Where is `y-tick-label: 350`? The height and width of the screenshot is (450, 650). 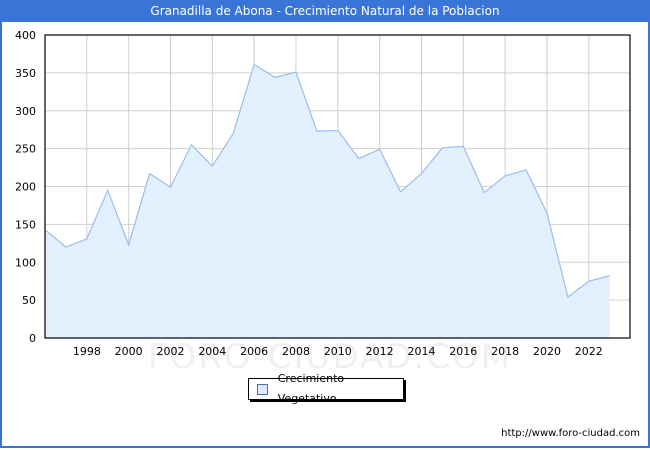 y-tick-label: 350 is located at coordinates (25, 73).